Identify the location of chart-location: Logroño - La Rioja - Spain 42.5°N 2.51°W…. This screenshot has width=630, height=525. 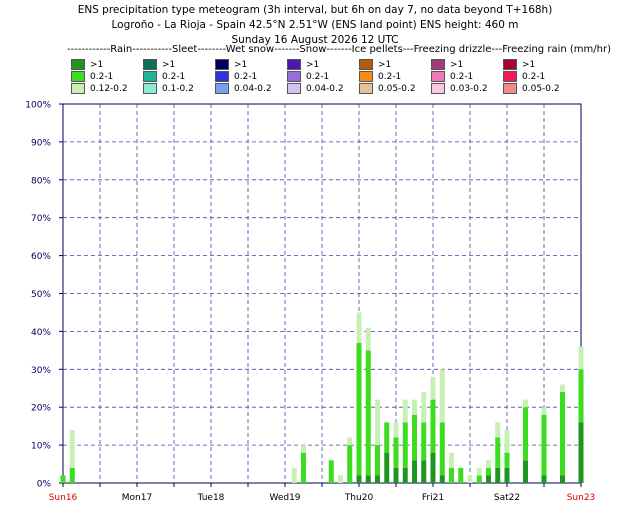
(315, 25).